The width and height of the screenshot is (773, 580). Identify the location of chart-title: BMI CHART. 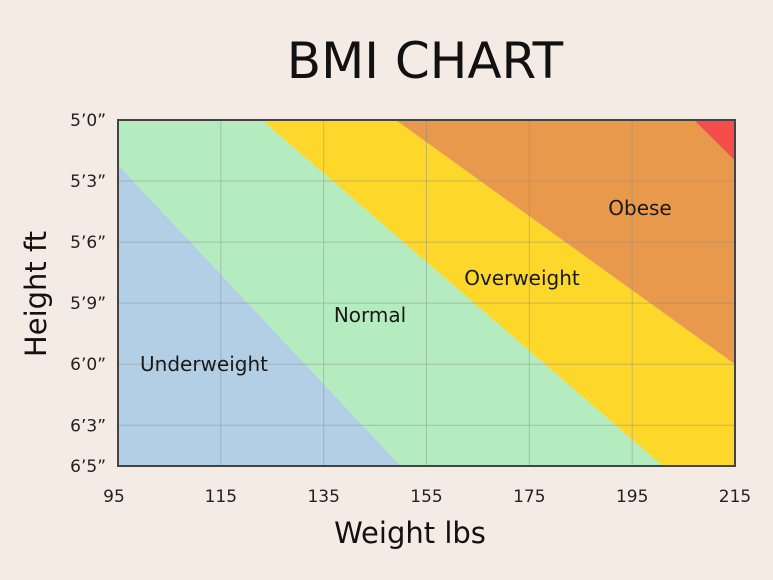
(425, 61).